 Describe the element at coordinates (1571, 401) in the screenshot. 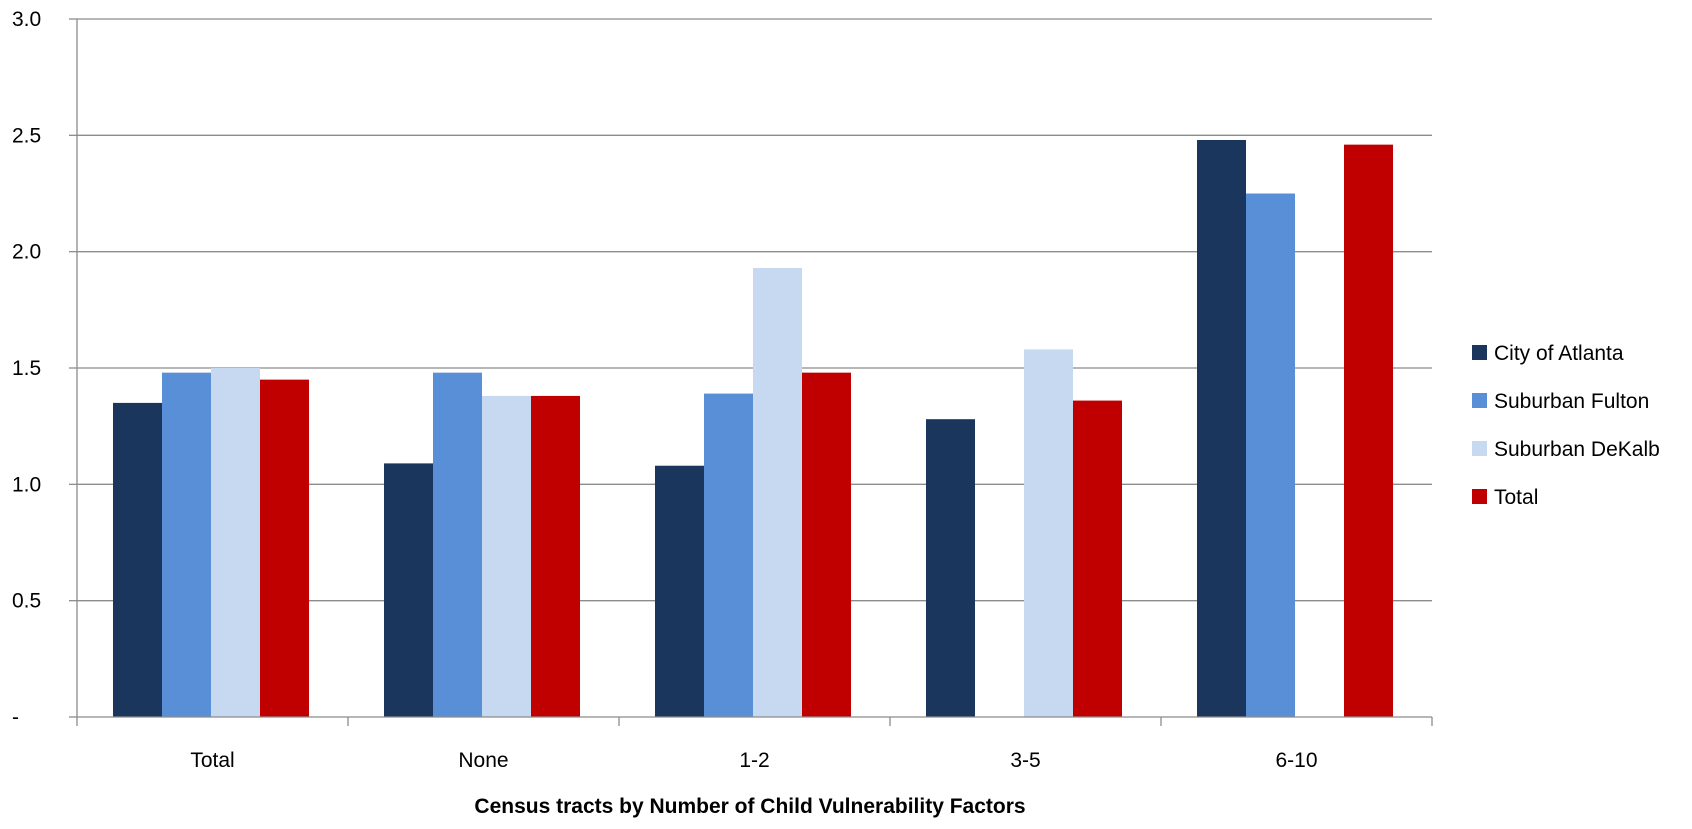

I see `legend-label: Suburban Fulton` at that location.